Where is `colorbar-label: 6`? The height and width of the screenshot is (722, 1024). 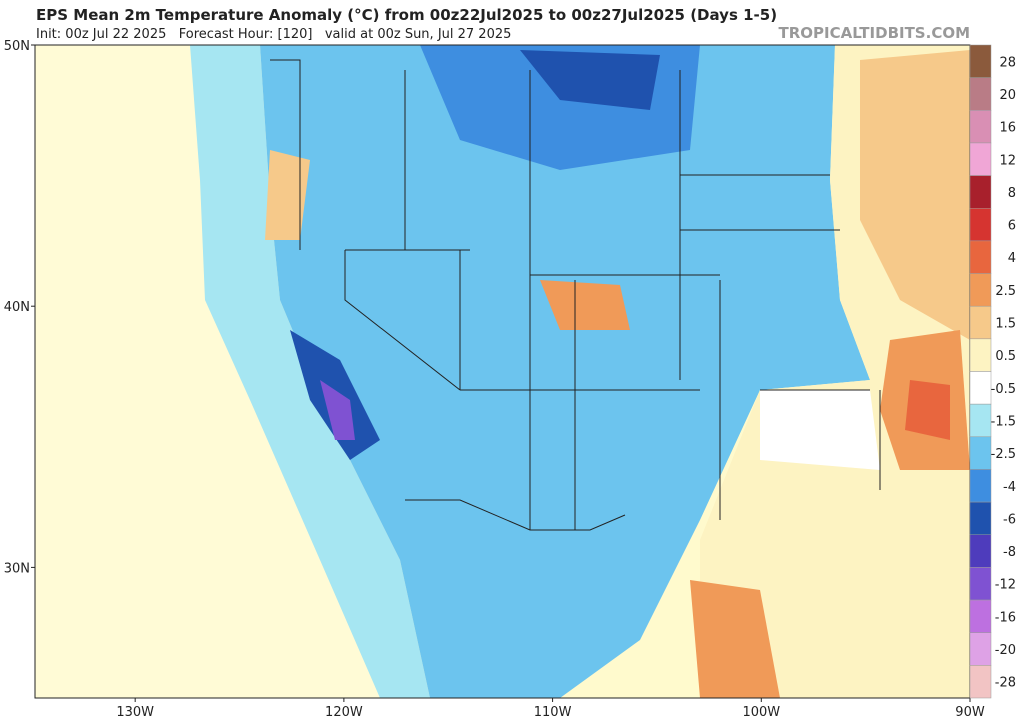 colorbar-label: 6 is located at coordinates (1012, 226).